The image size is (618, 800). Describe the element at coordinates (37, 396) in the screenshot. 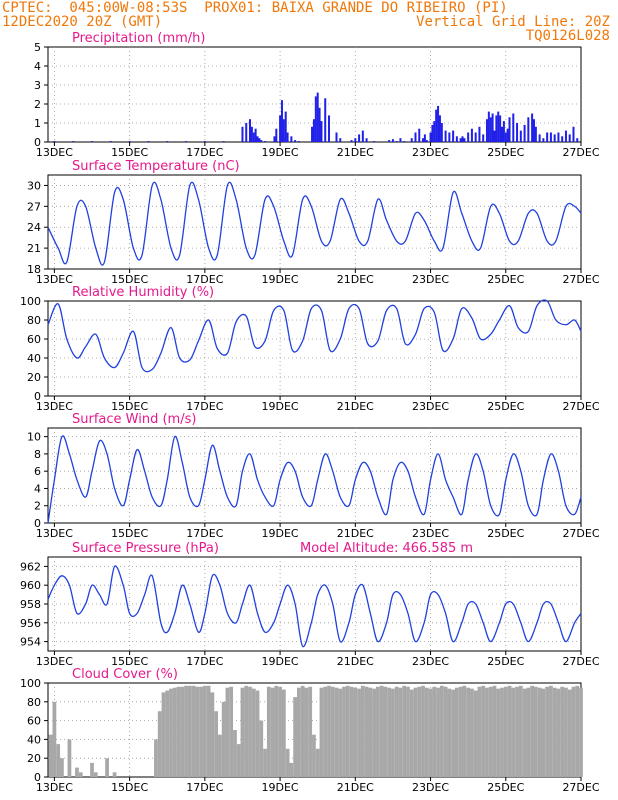

I see `y-tick-label: 0` at that location.